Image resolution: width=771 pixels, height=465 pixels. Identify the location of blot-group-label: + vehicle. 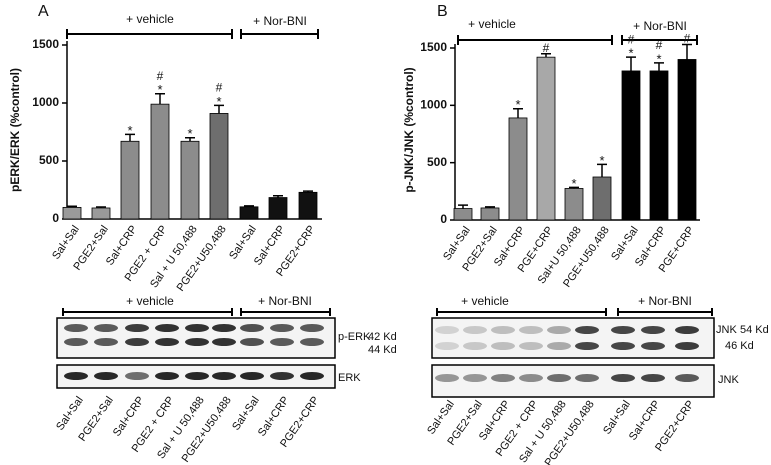
(485, 301).